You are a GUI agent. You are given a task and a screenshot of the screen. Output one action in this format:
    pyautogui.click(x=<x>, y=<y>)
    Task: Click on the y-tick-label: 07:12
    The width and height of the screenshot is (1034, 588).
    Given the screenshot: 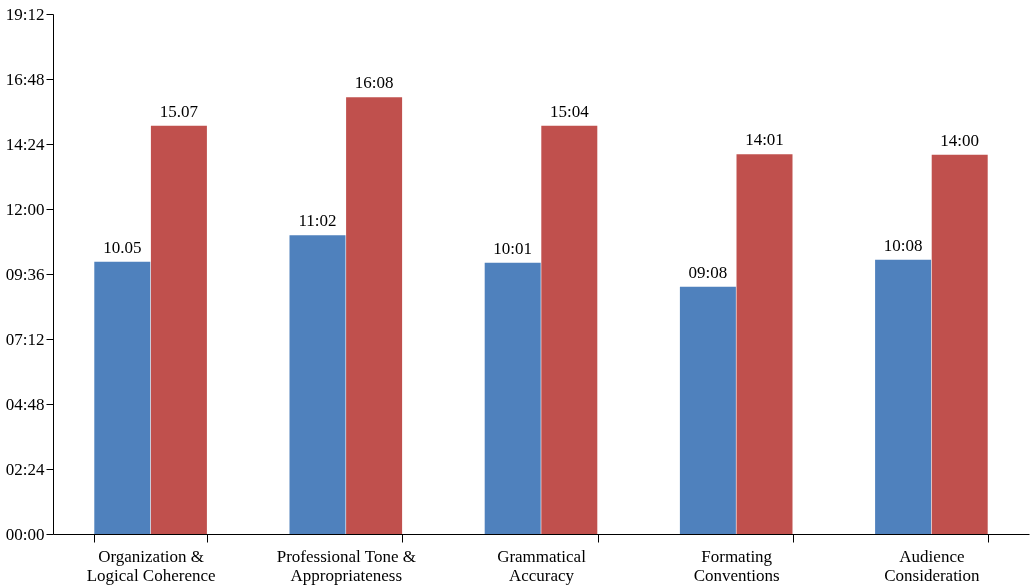 What is the action you would take?
    pyautogui.click(x=25, y=339)
    